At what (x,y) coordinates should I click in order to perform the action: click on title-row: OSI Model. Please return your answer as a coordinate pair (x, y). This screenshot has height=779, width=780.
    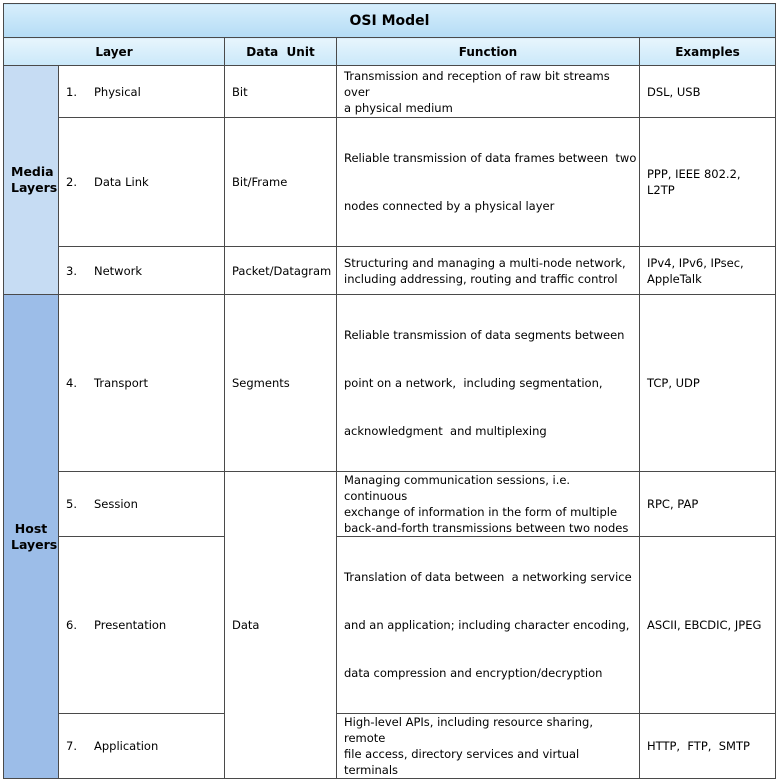
    Looking at the image, I should click on (389, 20).